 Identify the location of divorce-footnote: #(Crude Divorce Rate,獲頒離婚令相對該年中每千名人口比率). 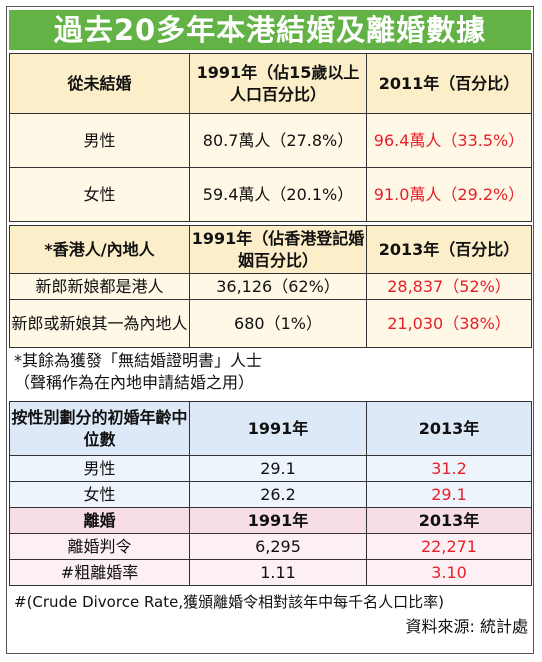
(229, 602).